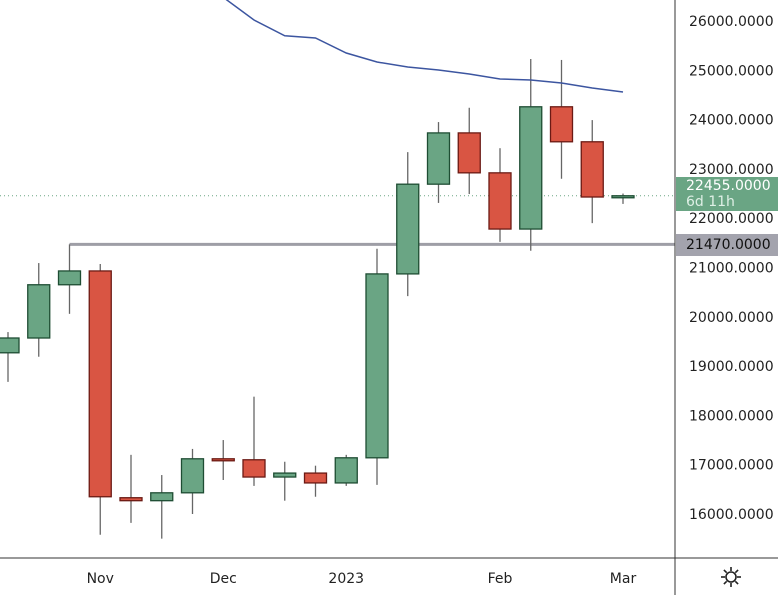  Describe the element at coordinates (731, 367) in the screenshot. I see `y-tick-label: 19000.0000` at that location.